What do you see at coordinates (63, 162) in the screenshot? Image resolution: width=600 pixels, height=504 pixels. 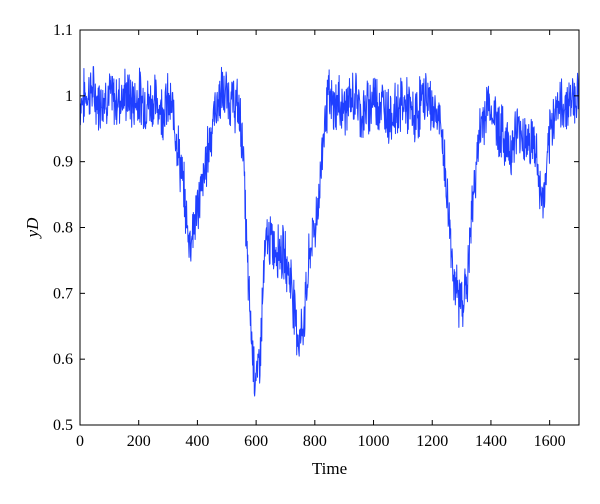 I see `y-tick-label: 0.9` at bounding box center [63, 162].